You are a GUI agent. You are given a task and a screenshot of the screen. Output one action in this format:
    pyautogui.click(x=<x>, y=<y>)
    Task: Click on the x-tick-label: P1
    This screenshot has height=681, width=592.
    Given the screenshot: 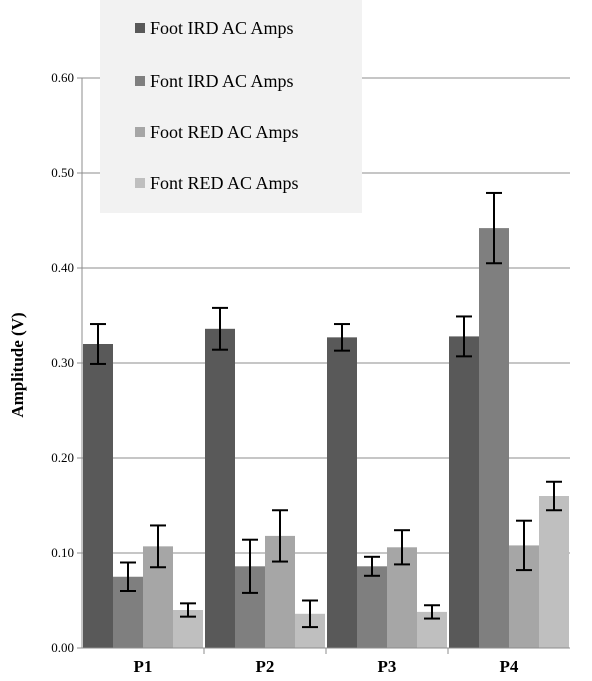 What is the action you would take?
    pyautogui.click(x=143, y=666)
    